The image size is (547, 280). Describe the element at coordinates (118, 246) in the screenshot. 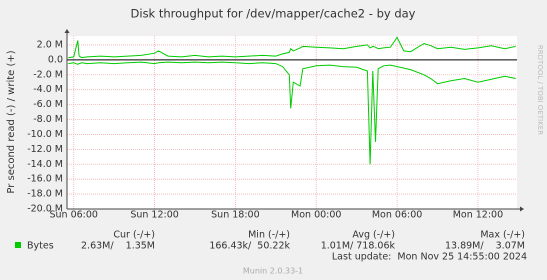

I see `legend-value: 2.63M/ 1.35M` at that location.